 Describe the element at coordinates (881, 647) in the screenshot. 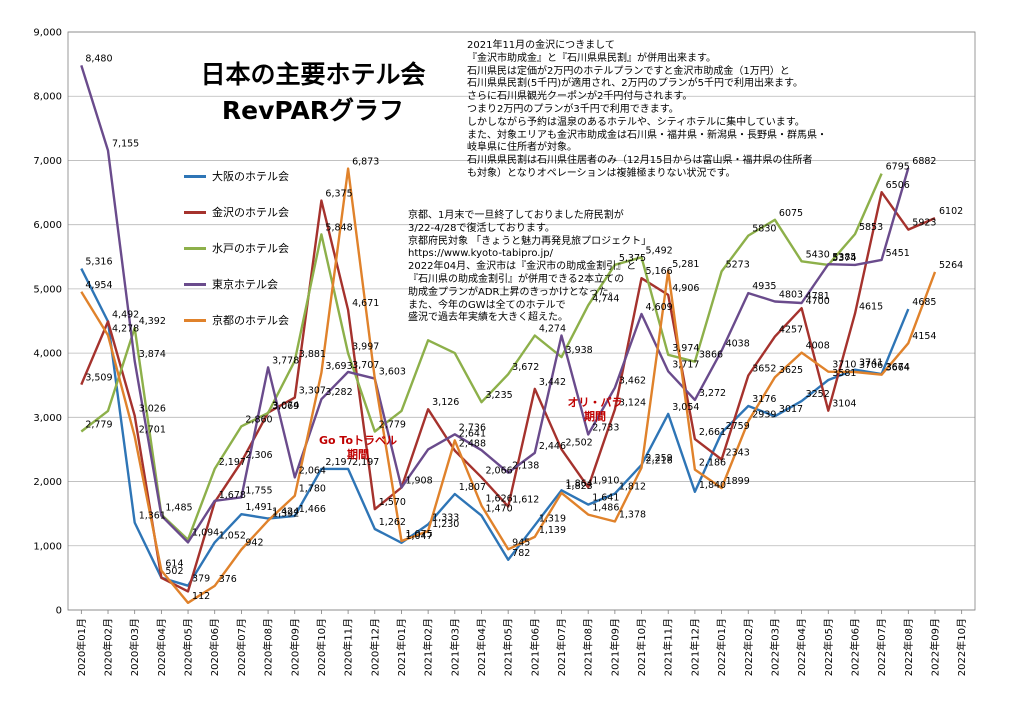

I see `x-tick-label: 2022年07月` at that location.